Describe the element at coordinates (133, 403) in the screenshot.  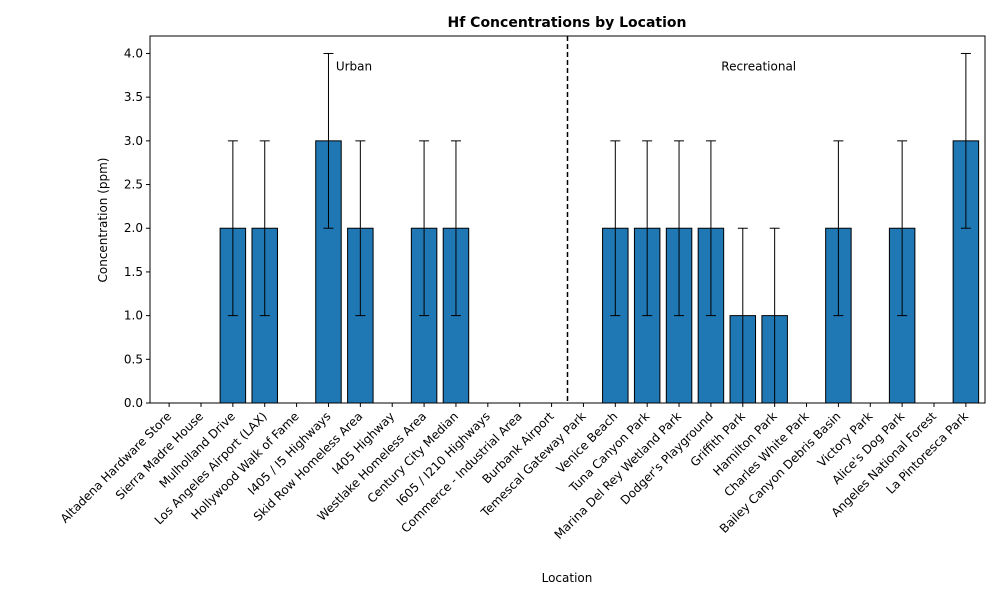
I see `y-tick-label: 0.0` at that location.